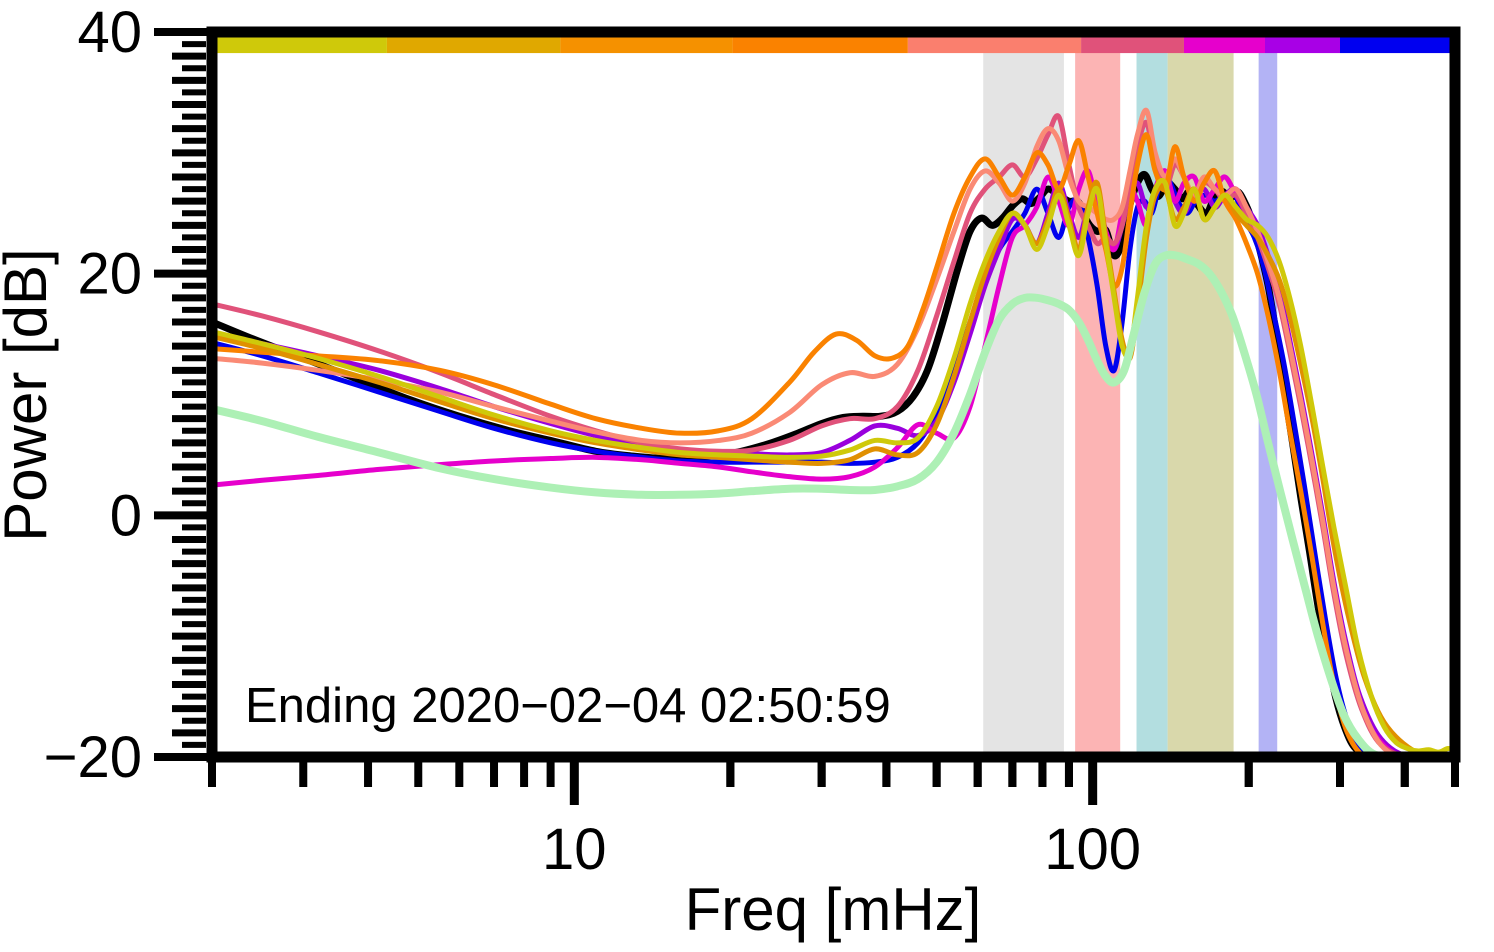 The image size is (1494, 952). I want to click on band-khaki, so click(1200, 394).